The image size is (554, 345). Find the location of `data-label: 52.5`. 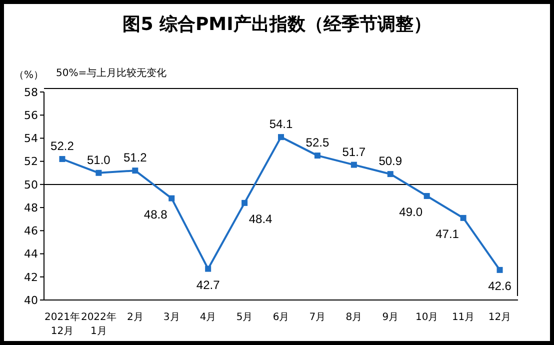

data-label: 52.5 is located at coordinates (318, 143).